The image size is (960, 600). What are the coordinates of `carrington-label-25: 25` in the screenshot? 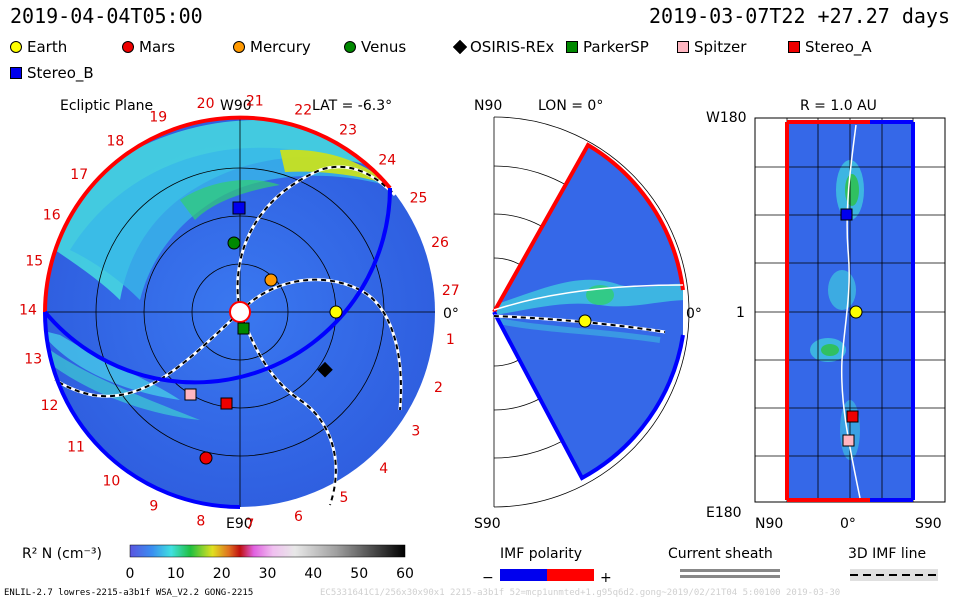 It's located at (419, 199).